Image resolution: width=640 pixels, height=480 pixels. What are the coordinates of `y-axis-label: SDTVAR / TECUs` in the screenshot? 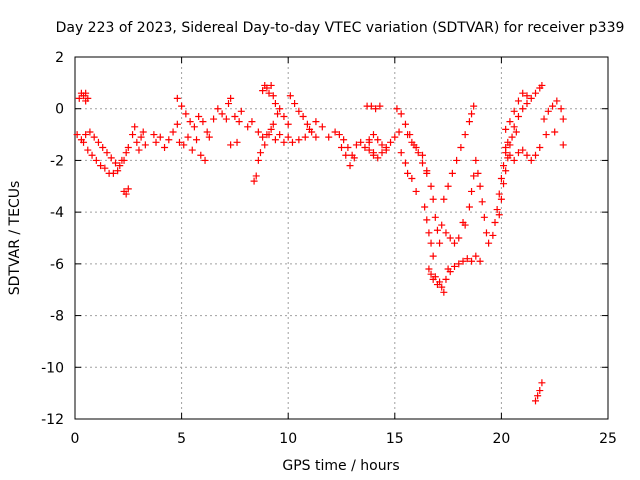 It's located at (15, 238).